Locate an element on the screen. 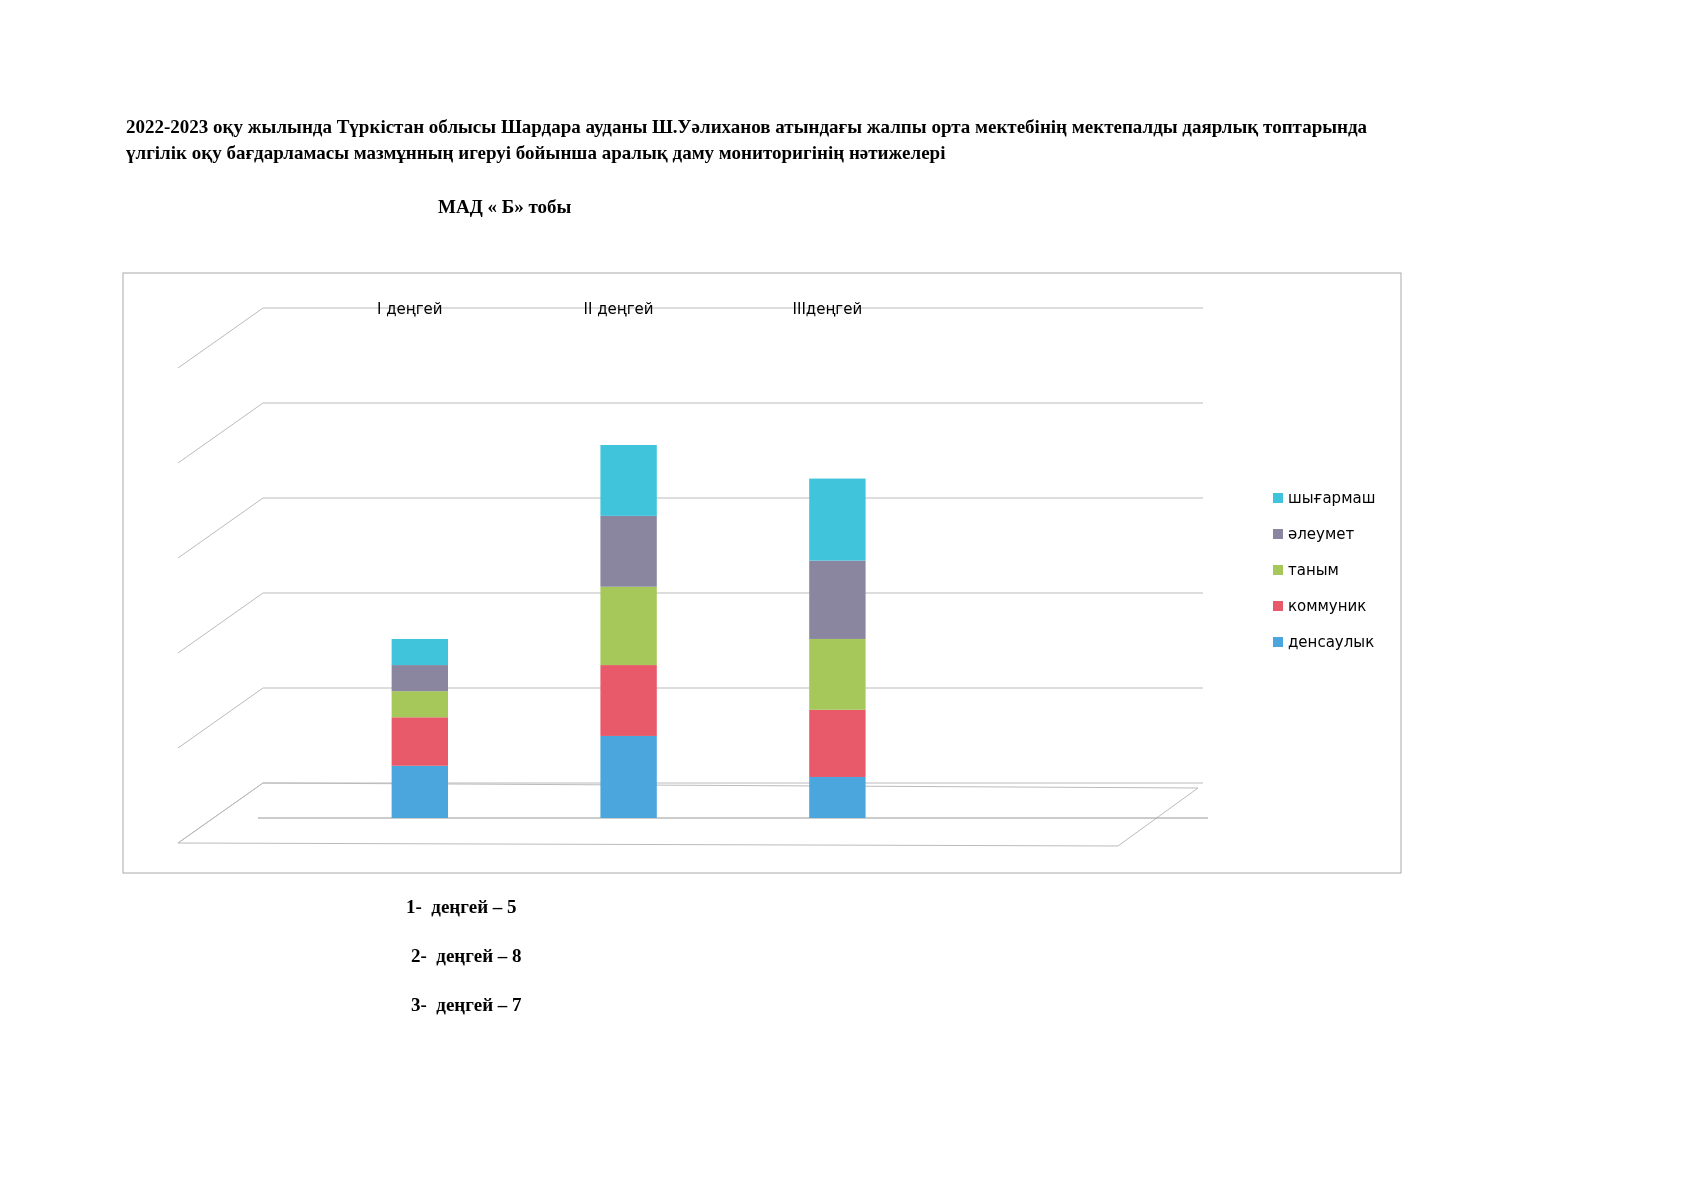 This screenshot has height=1190, width=1683. legend-label: шығармаш is located at coordinates (1332, 498).